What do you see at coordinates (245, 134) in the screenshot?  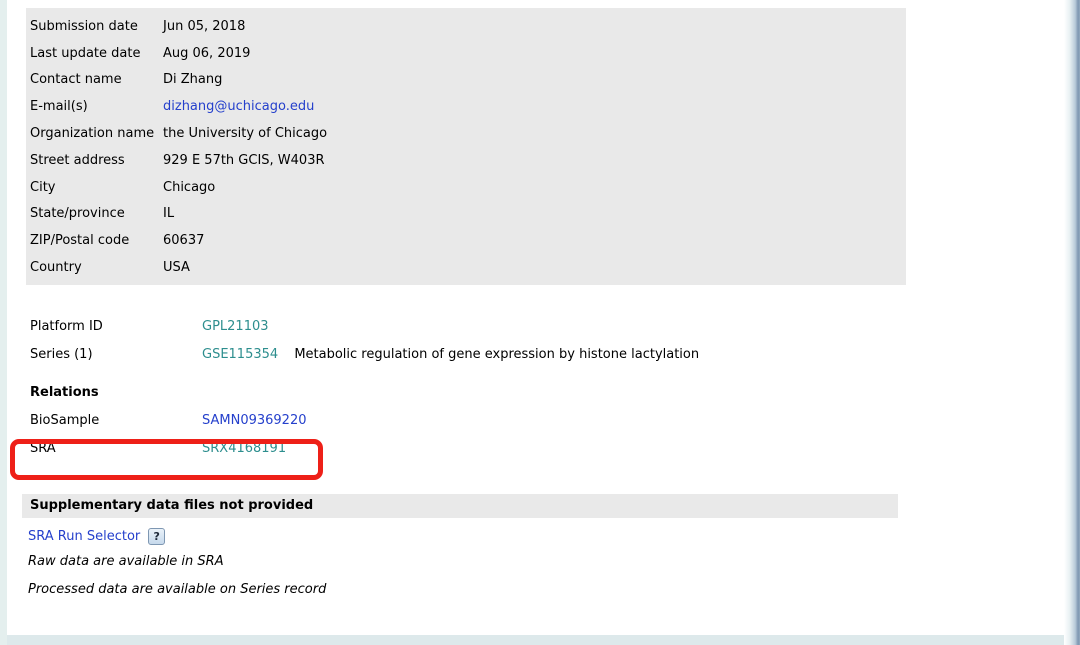 I see `field-value: the University of Chicago` at bounding box center [245, 134].